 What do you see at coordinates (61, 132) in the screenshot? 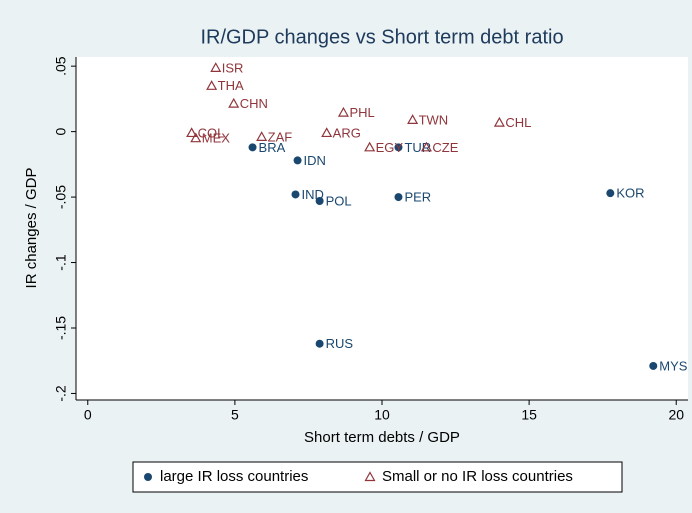
I see `y-tick-label: 0` at bounding box center [61, 132].